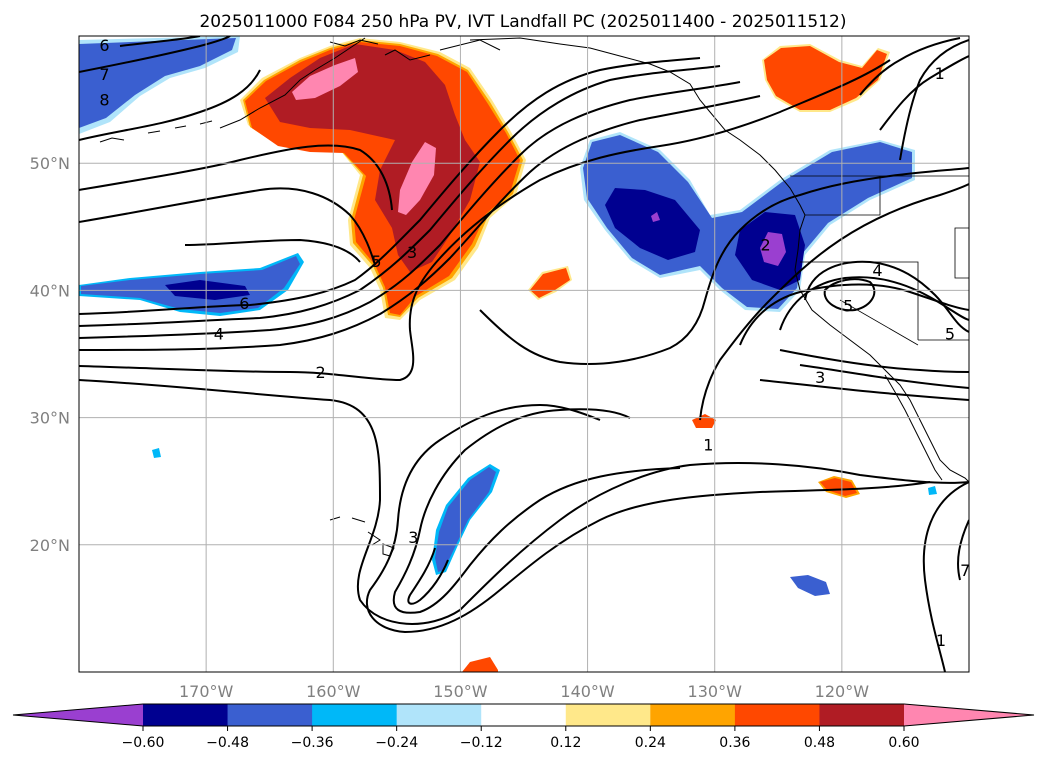  Describe the element at coordinates (312, 743) in the screenshot. I see `colorbar-tick-label: −0.36` at that location.